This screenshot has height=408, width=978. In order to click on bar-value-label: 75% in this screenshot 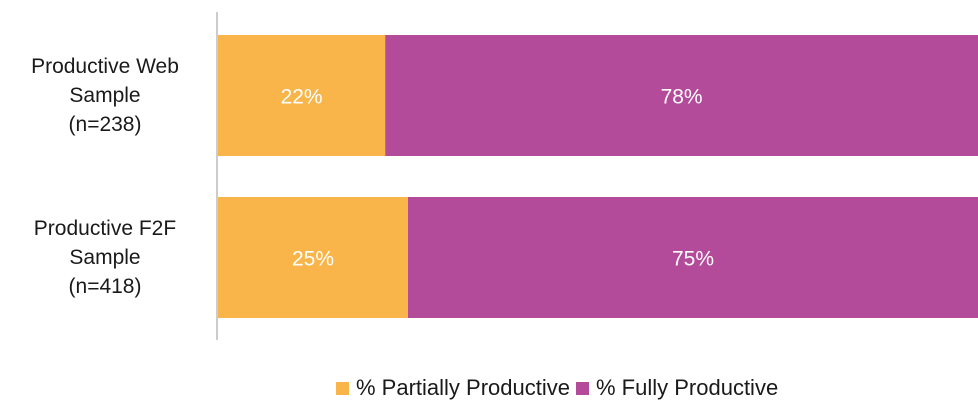, I will do `click(693, 259)`.